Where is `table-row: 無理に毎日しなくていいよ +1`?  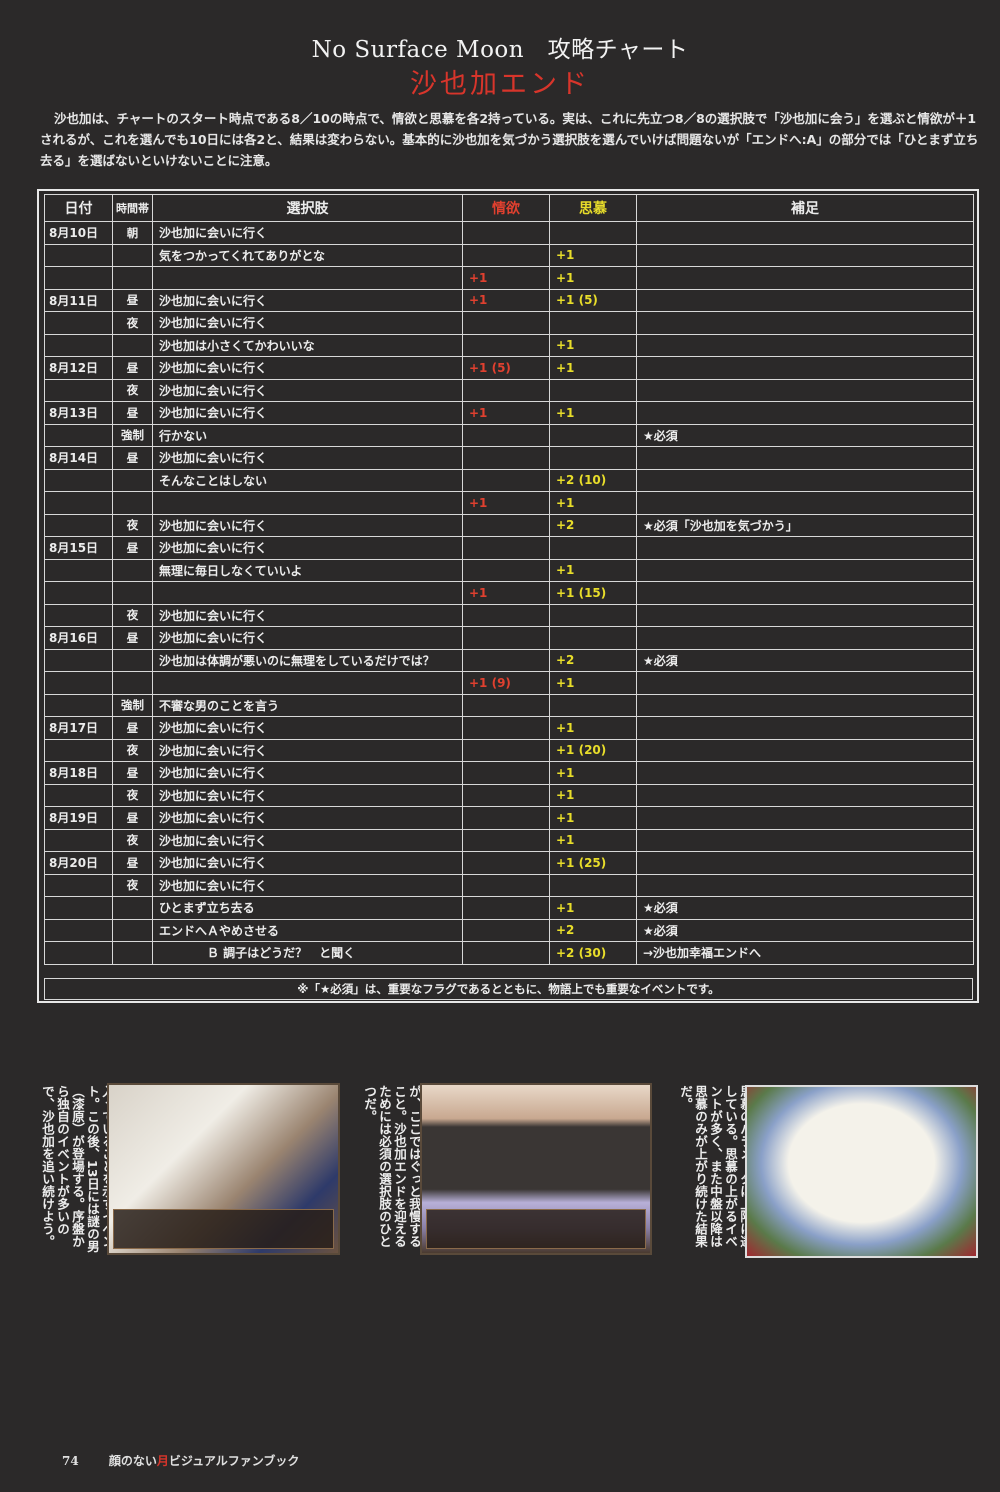 table-row: 無理に毎日しなくていいよ +1 is located at coordinates (509, 570).